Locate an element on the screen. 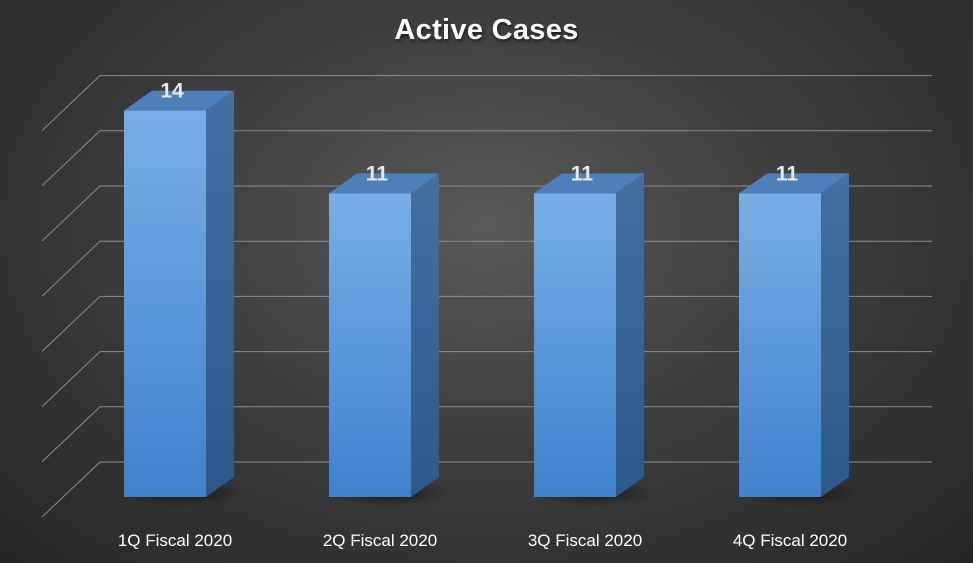 The width and height of the screenshot is (973, 563). data-label: 14 is located at coordinates (172, 91).